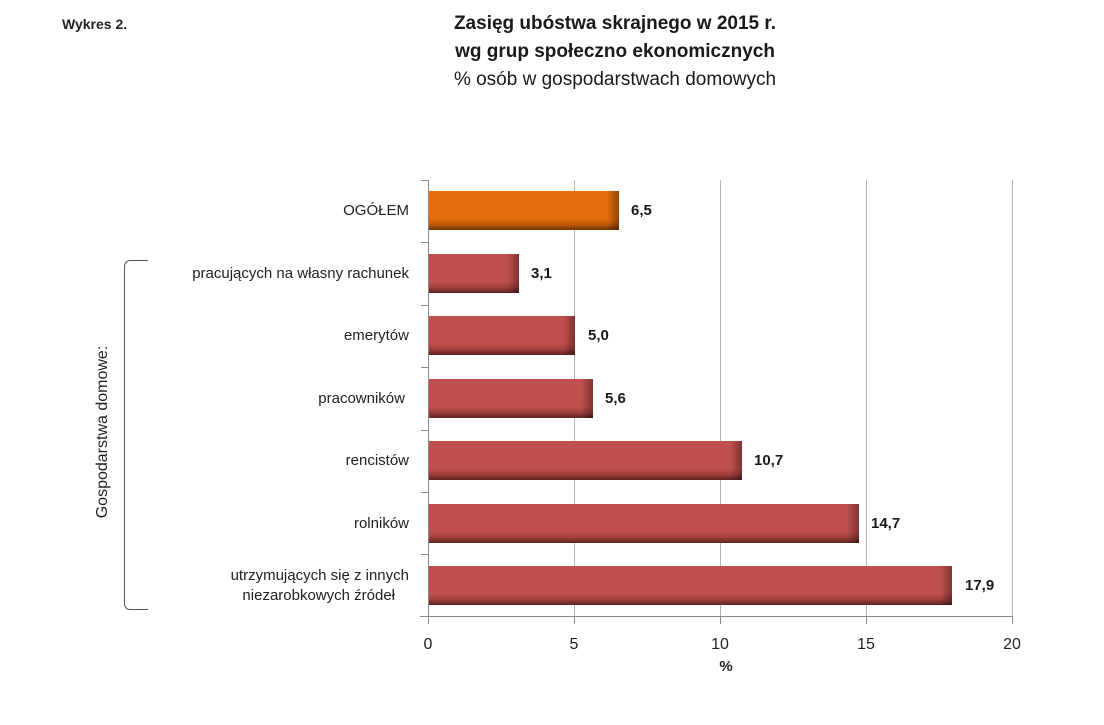 The width and height of the screenshot is (1104, 725). I want to click on figure-label: Wykres 2., so click(95, 24).